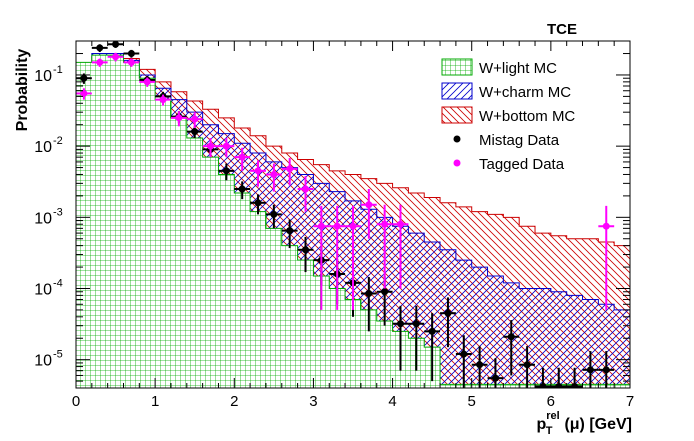  I want to click on x-tick-label: 6, so click(551, 401).